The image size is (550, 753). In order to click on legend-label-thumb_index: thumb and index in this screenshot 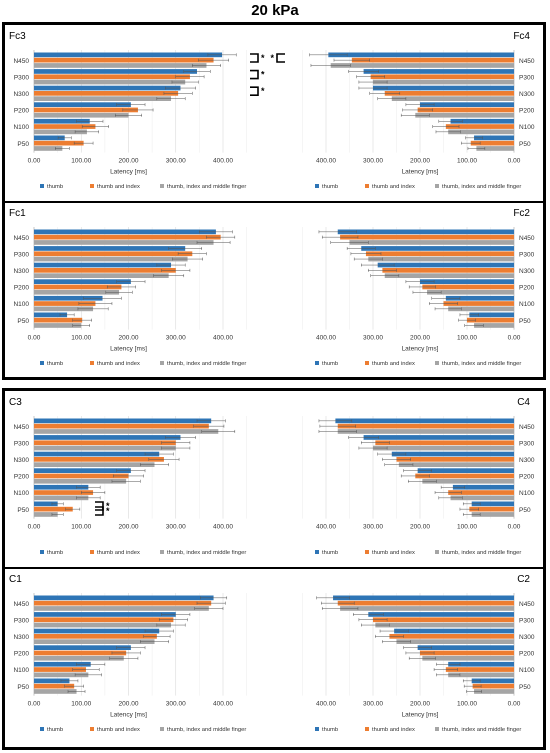, I will do `click(118, 364)`.